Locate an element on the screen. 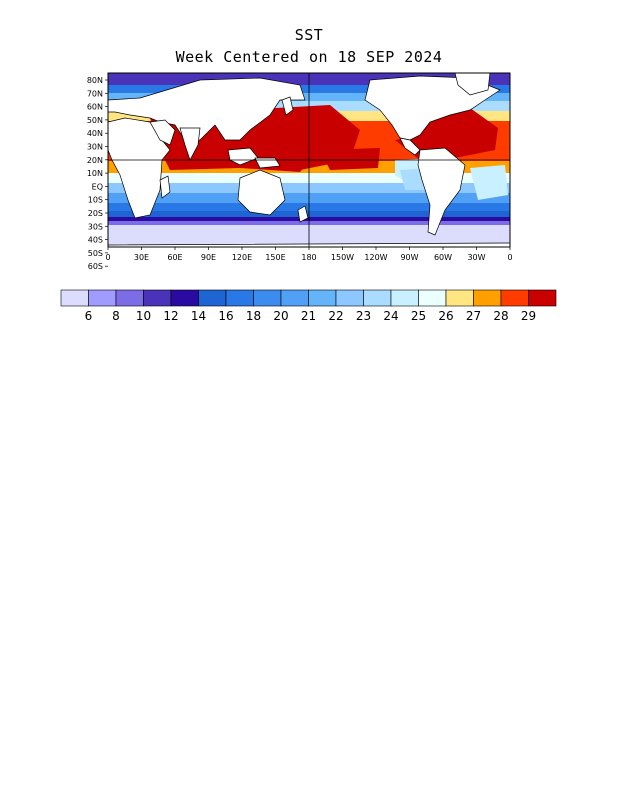 The image size is (618, 800). arabia-landmass is located at coordinates (162, 132).